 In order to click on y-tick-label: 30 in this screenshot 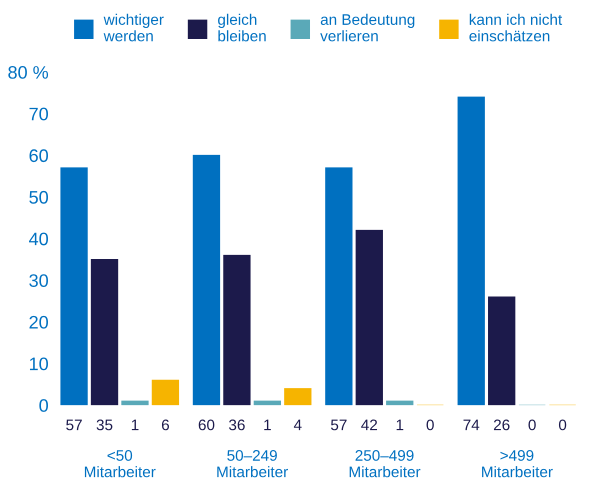, I will do `click(38, 280)`.